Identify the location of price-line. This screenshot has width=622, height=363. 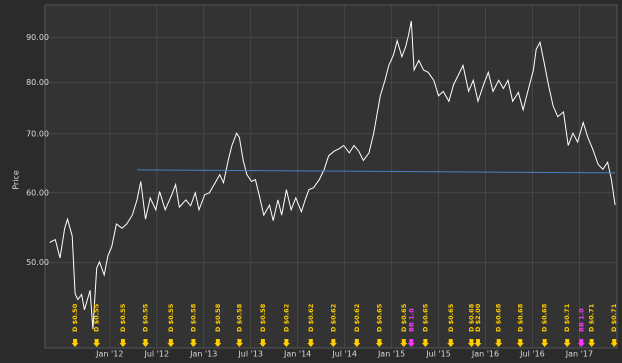
(376, 171).